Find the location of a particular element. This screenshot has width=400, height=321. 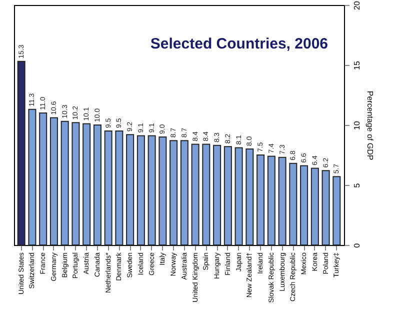

text: Selected Countries, 2006 is located at coordinates (239, 44).